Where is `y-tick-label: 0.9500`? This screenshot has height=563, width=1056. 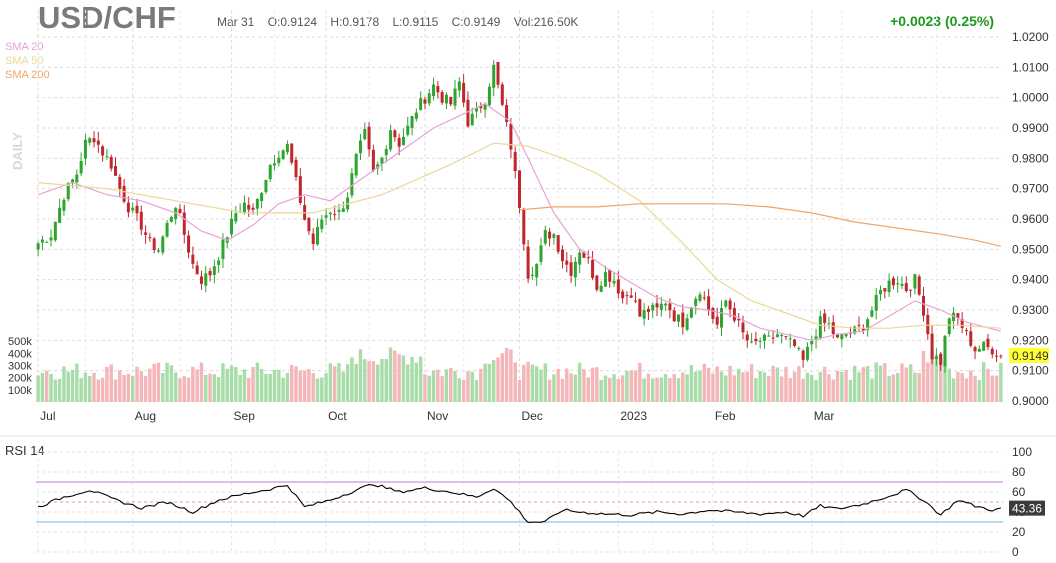 y-tick-label: 0.9500 is located at coordinates (1030, 249).